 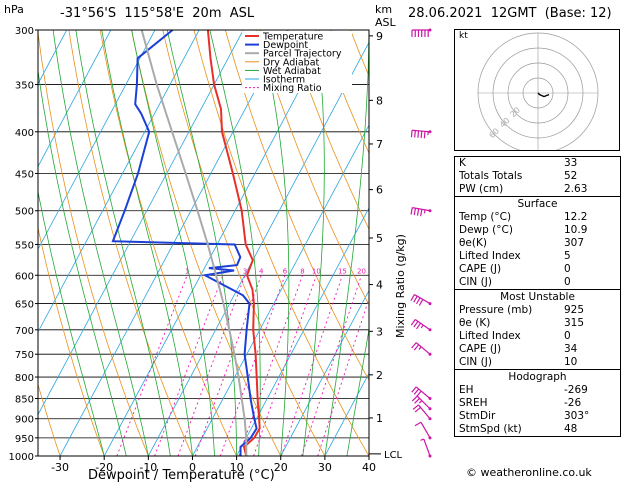 I want to click on index-label: StmSpd (kt), so click(x=490, y=429).